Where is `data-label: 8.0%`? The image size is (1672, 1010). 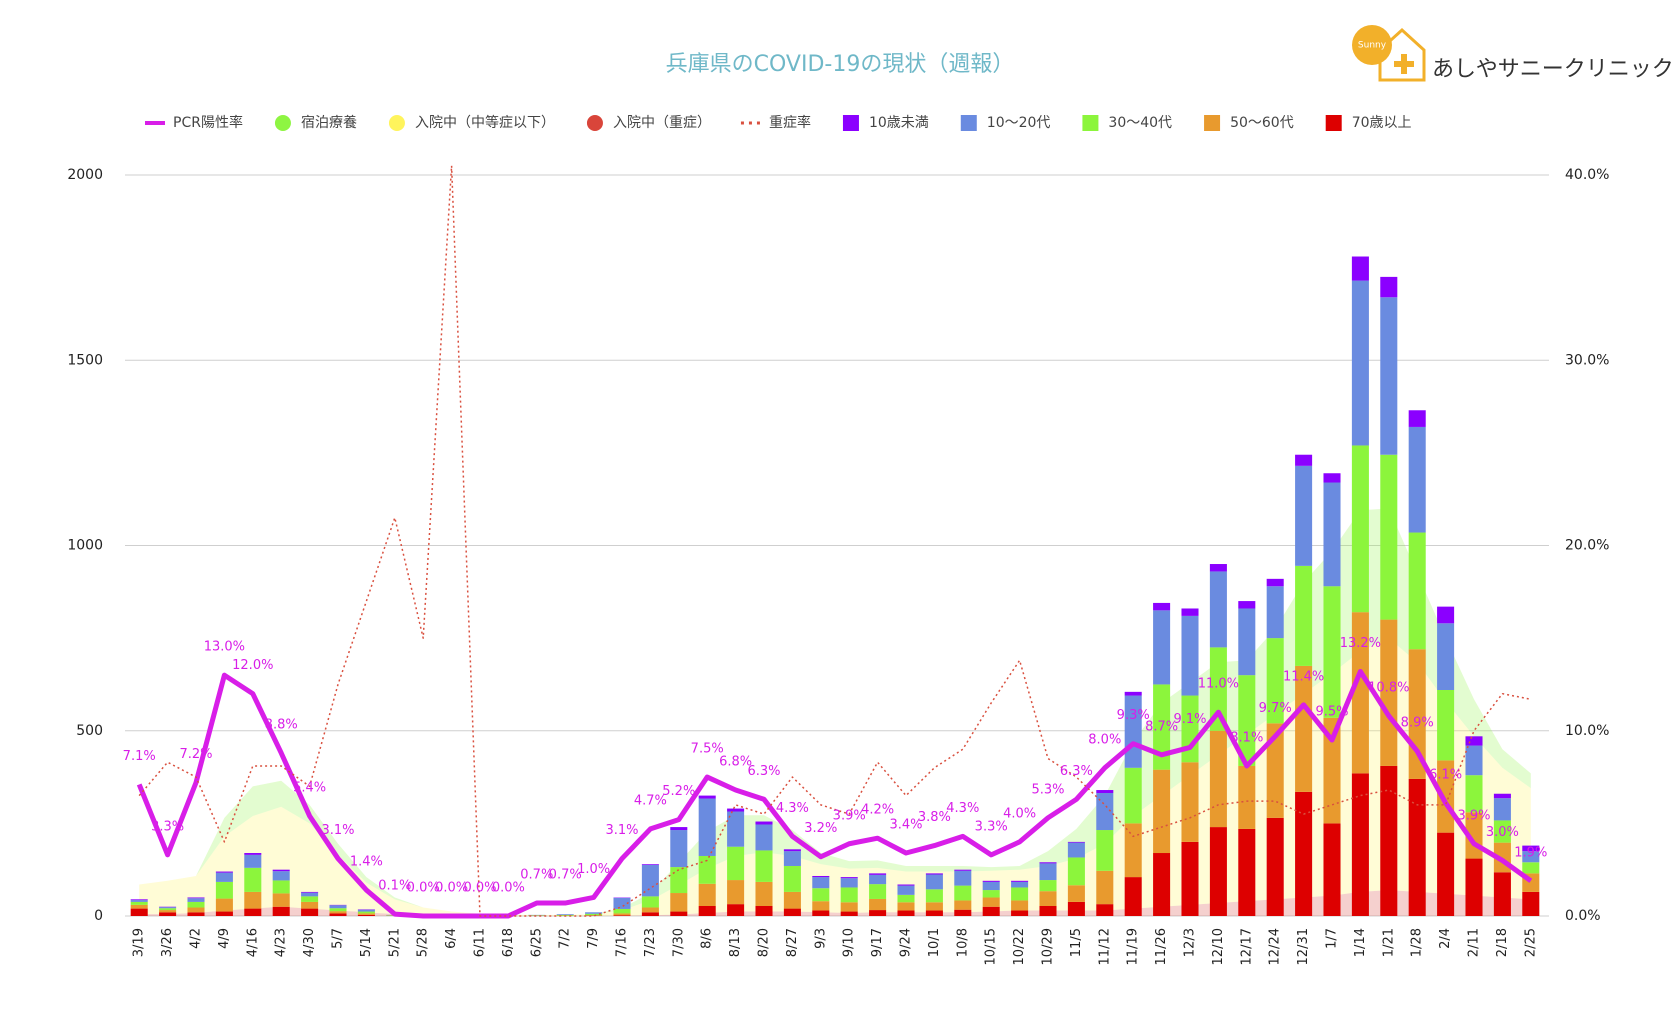 data-label: 8.0% is located at coordinates (1104, 739).